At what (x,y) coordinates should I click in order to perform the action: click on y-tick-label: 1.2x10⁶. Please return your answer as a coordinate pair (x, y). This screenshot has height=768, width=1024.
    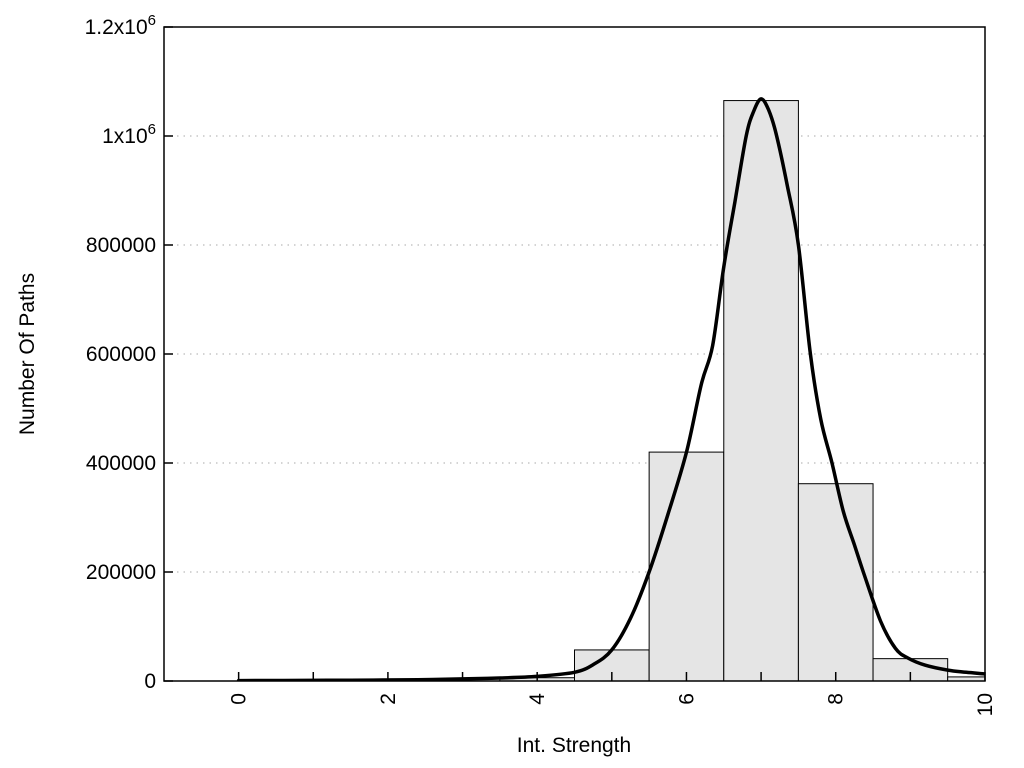
    Looking at the image, I should click on (120, 25).